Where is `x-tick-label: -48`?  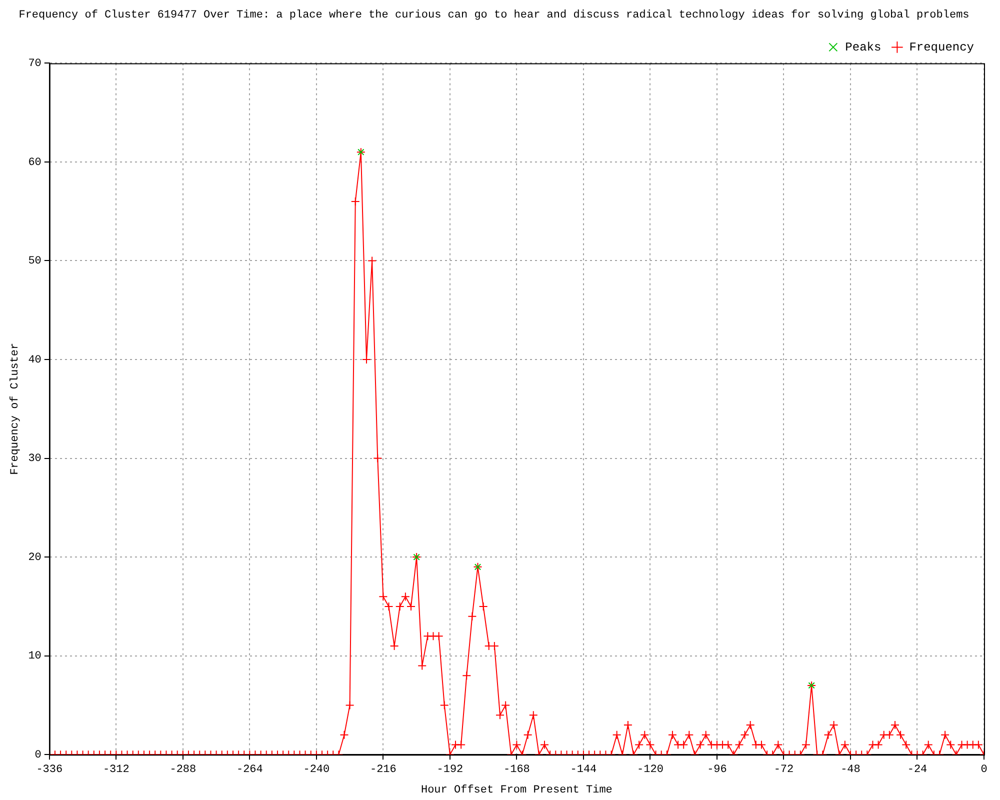 x-tick-label: -48 is located at coordinates (850, 770).